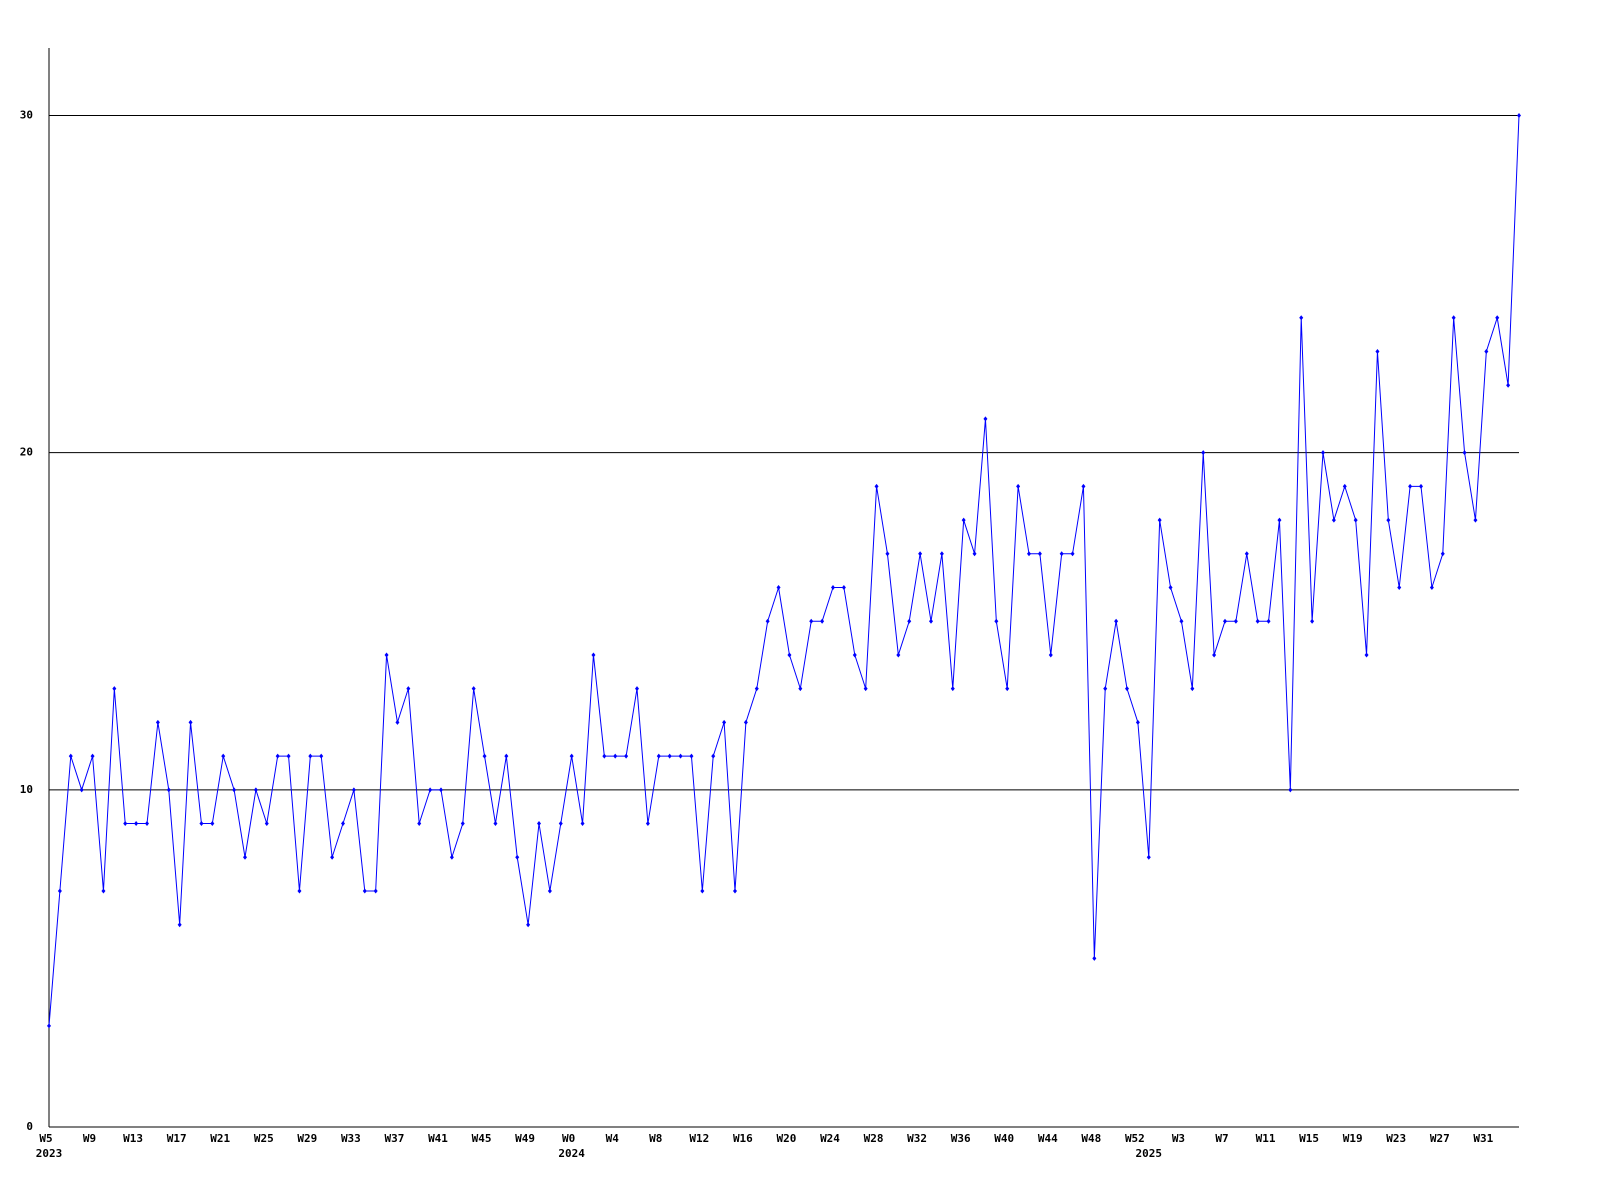 This screenshot has width=1600, height=1200. Describe the element at coordinates (264, 1138) in the screenshot. I see `x-tick-label: W25` at that location.